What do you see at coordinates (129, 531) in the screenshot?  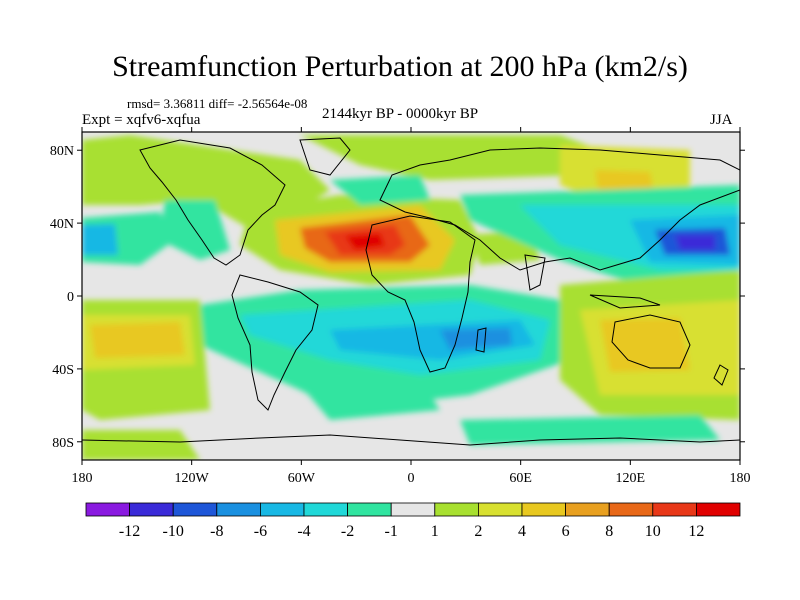 I see `colorbar-label: -12` at bounding box center [129, 531].